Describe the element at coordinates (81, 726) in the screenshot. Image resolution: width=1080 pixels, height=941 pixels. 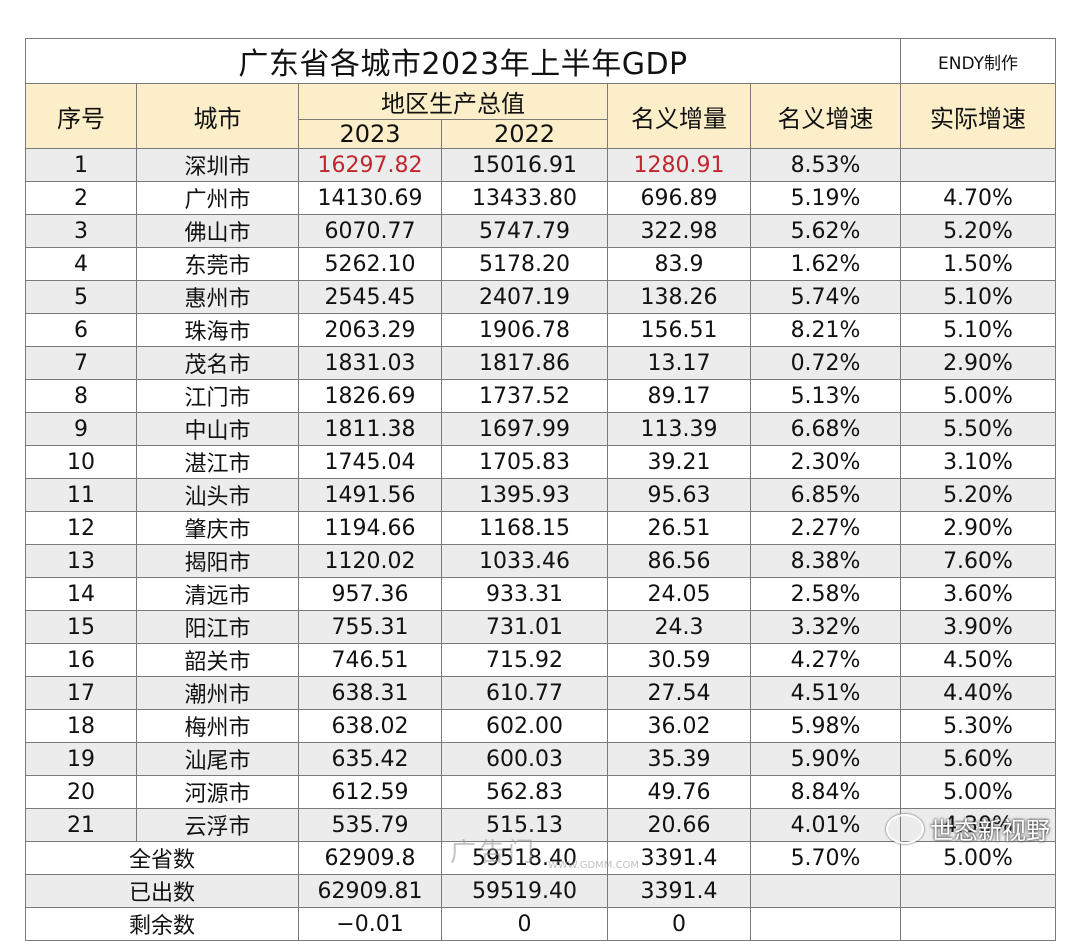
I see `cell-no: 18` at that location.